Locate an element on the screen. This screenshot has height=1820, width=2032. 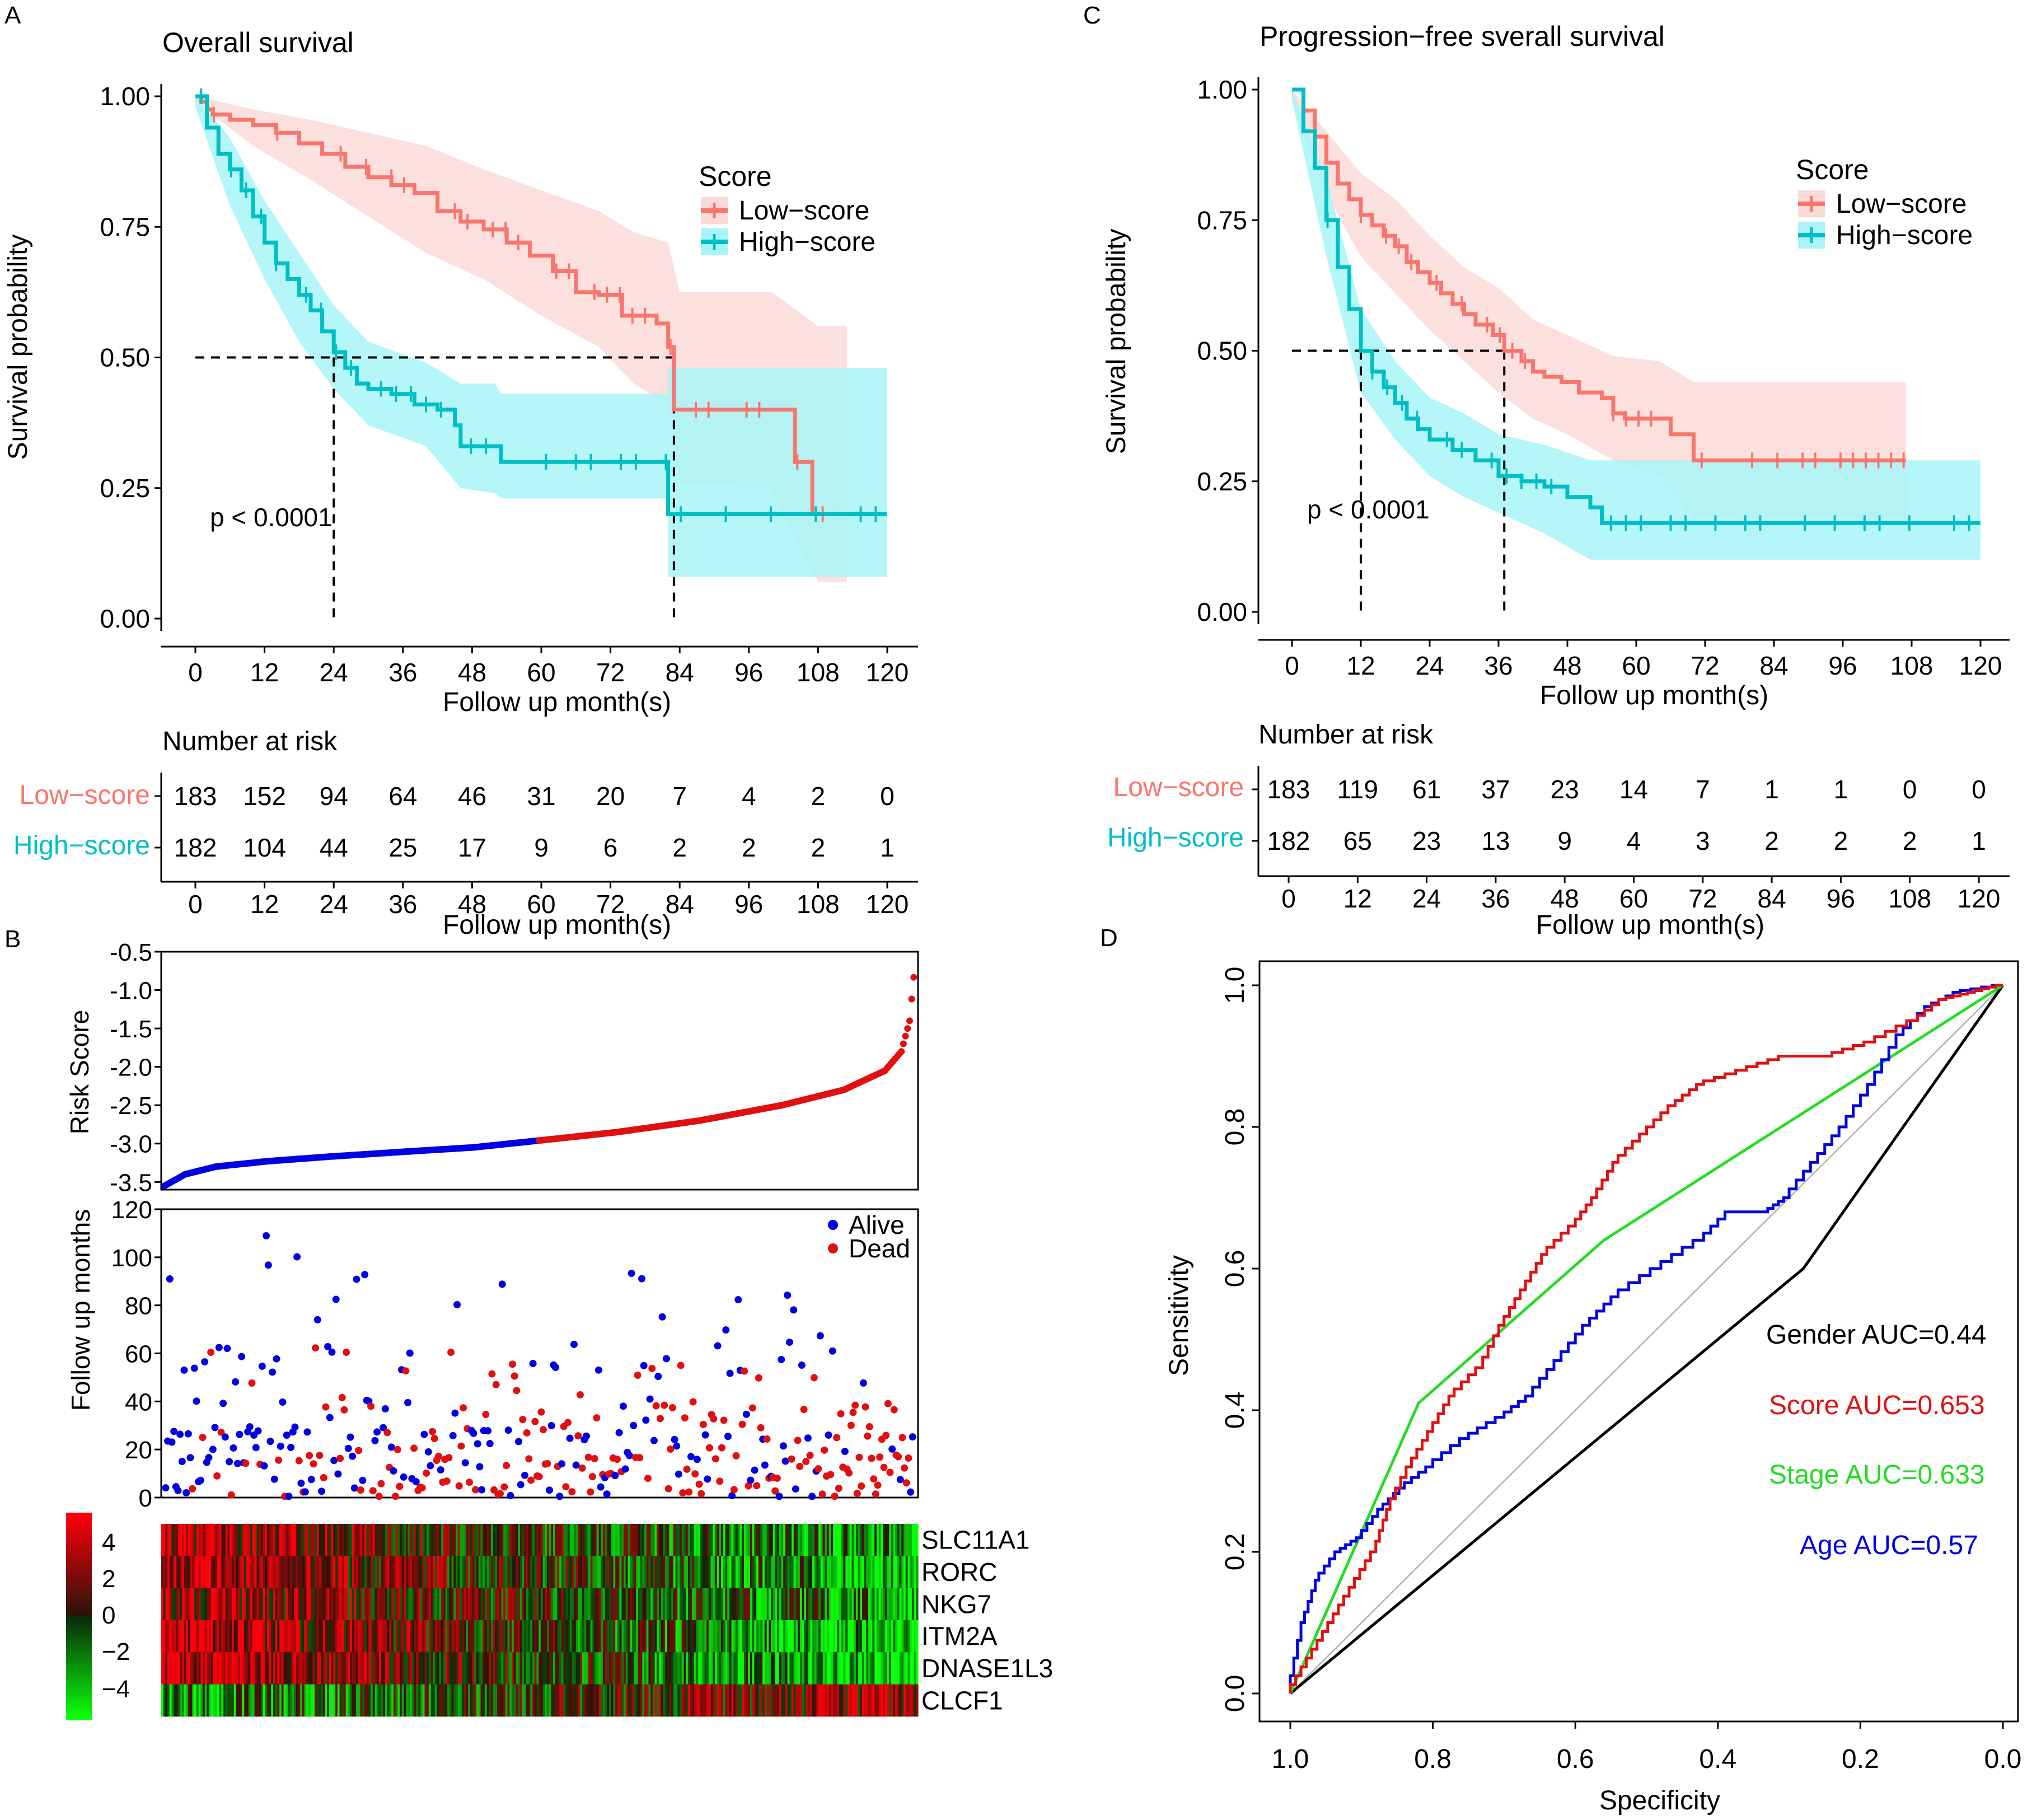
km-legend-a: Score Low−score High−score is located at coordinates (787, 209).